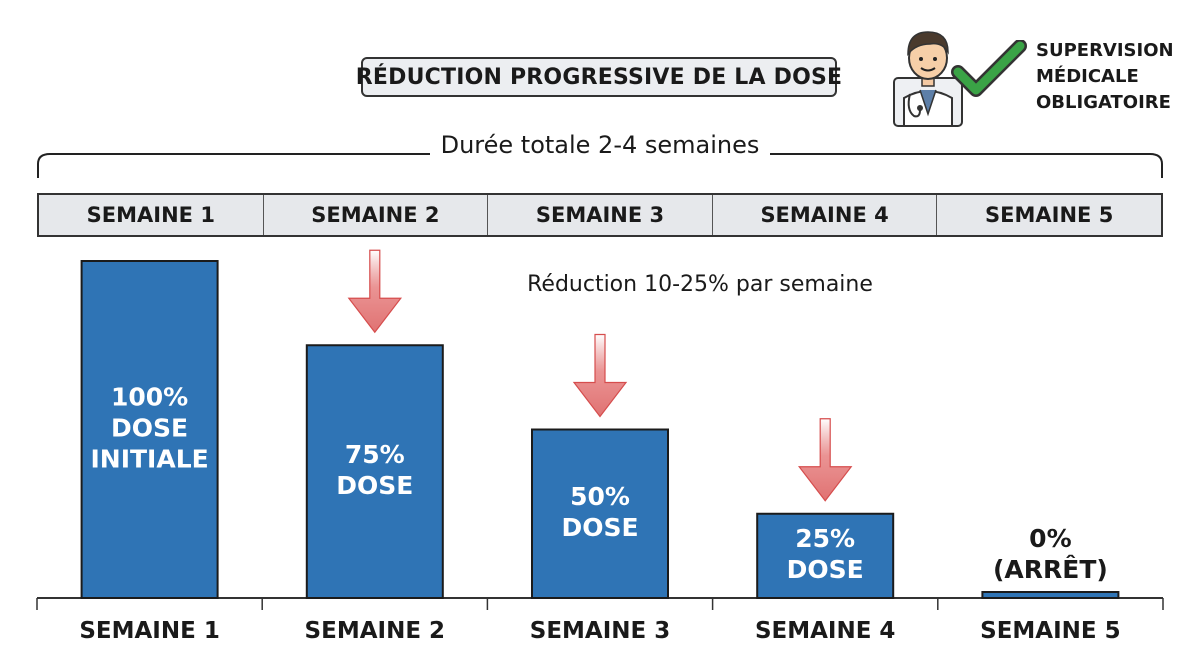 This screenshot has width=1200, height=669. Describe the element at coordinates (700, 284) in the screenshot. I see `reduction-subtitle: Réduction 10-25% par semaine` at that location.